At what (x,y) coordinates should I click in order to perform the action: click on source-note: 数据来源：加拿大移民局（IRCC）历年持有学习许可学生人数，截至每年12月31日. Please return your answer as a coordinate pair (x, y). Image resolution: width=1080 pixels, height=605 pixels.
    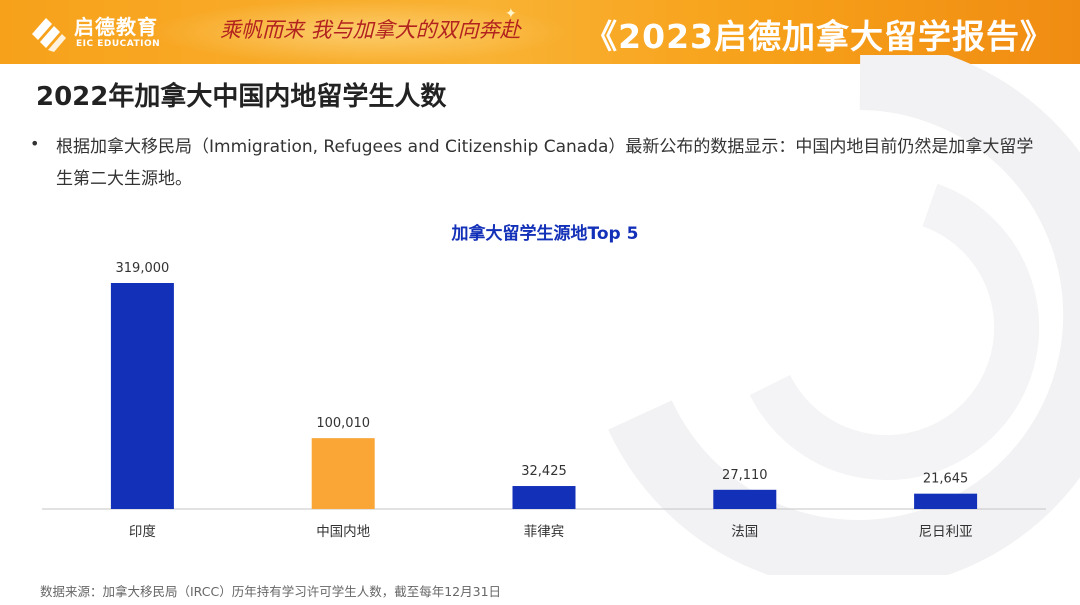
    Looking at the image, I should click on (271, 591).